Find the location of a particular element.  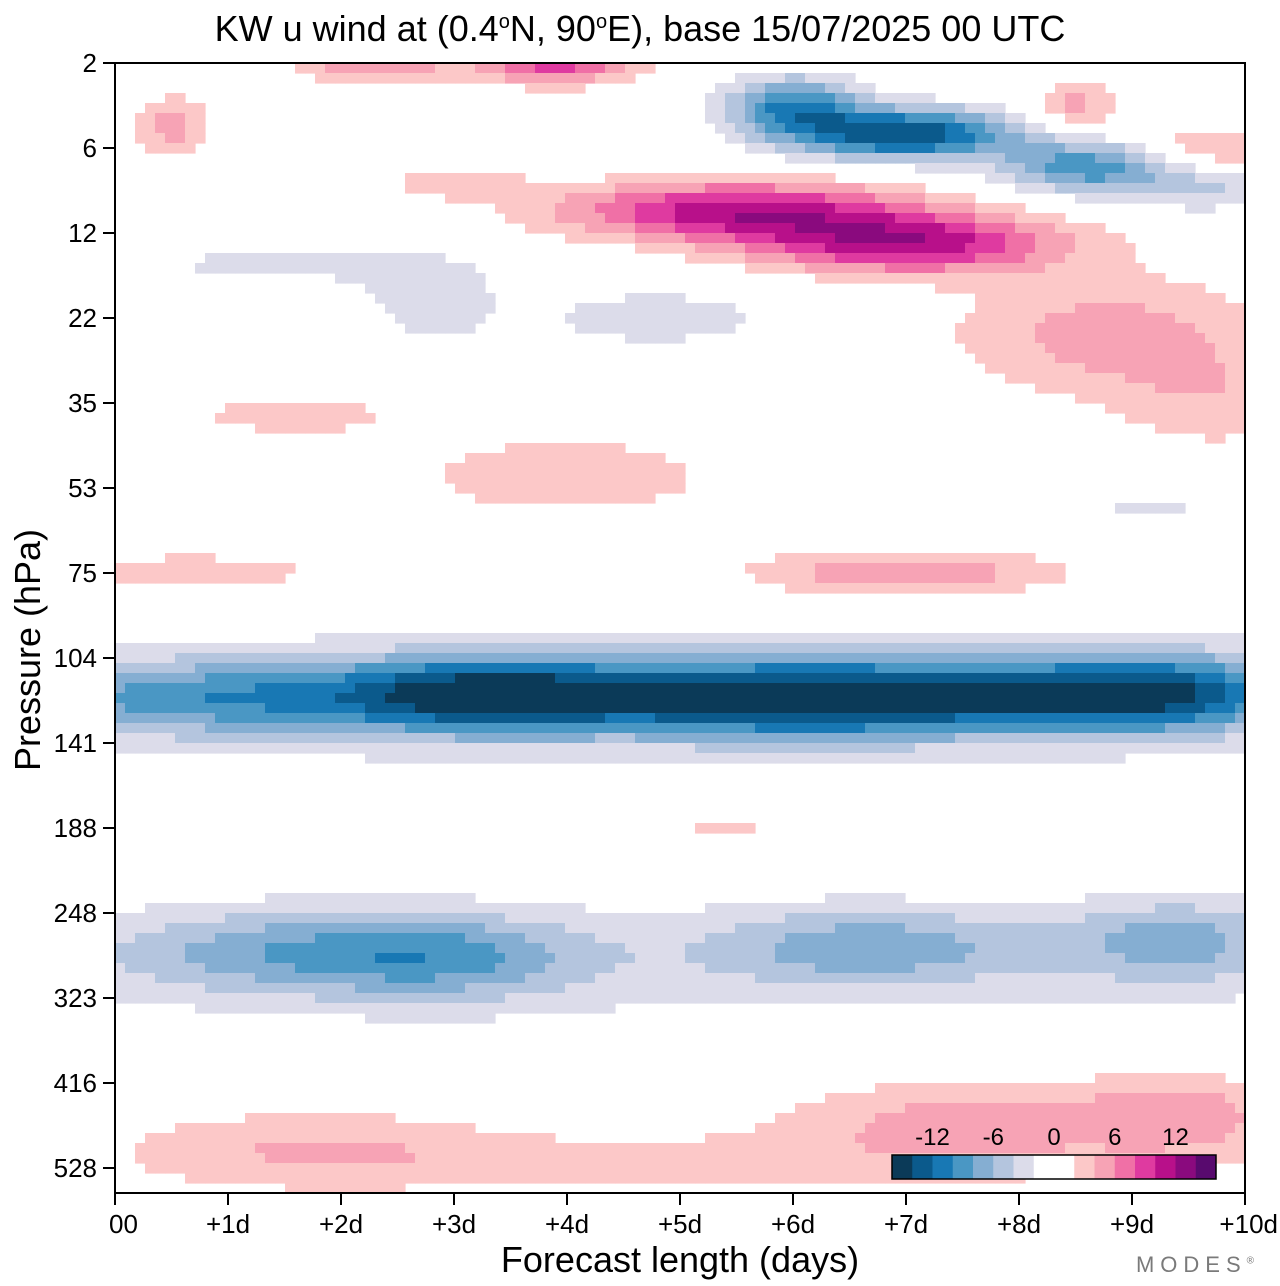

y-tick-label: 35 is located at coordinates (82, 403).